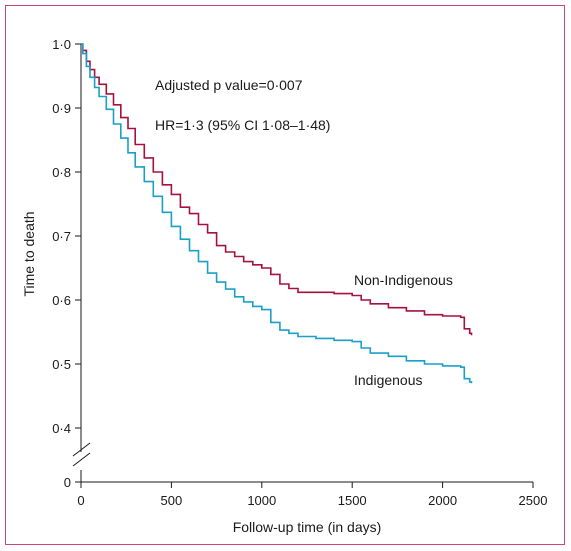  I want to click on hazard-ratio-annotation: HR=1·3 (95% CI 1·08–1·48), so click(242, 125).